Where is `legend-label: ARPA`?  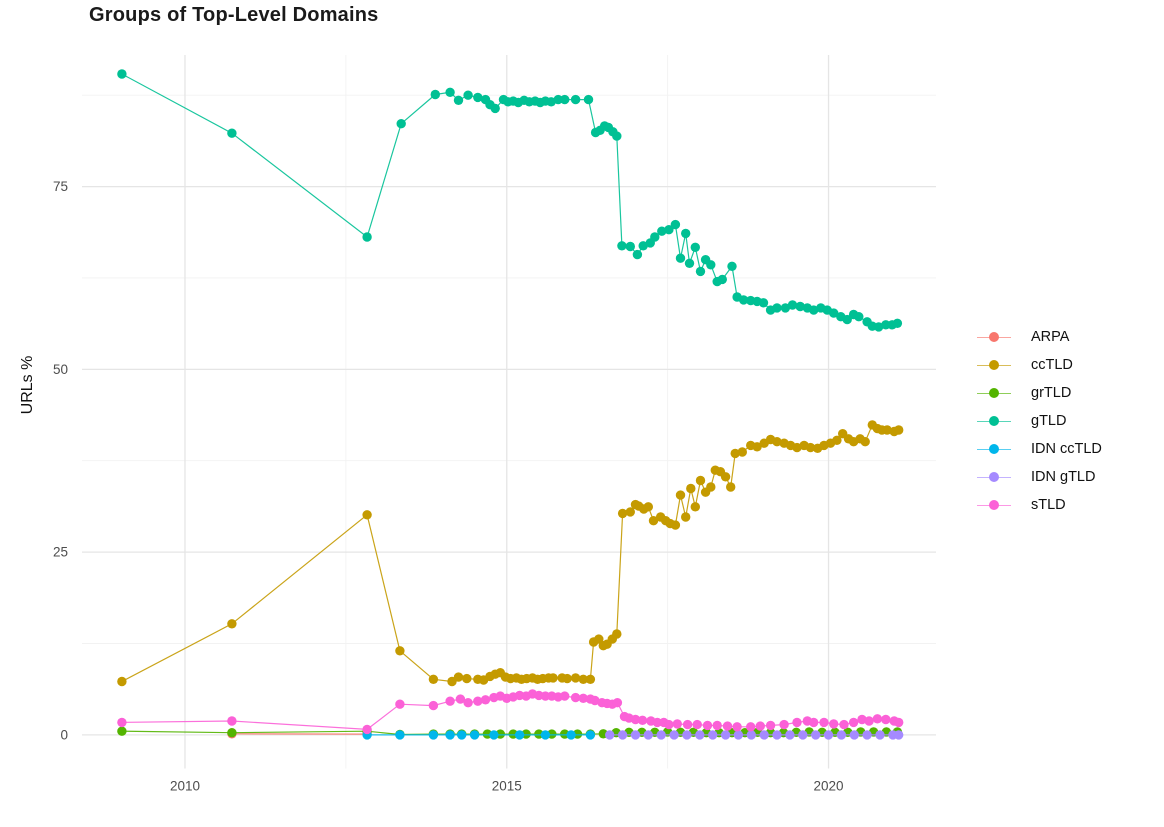
legend-label: ARPA is located at coordinates (1050, 337).